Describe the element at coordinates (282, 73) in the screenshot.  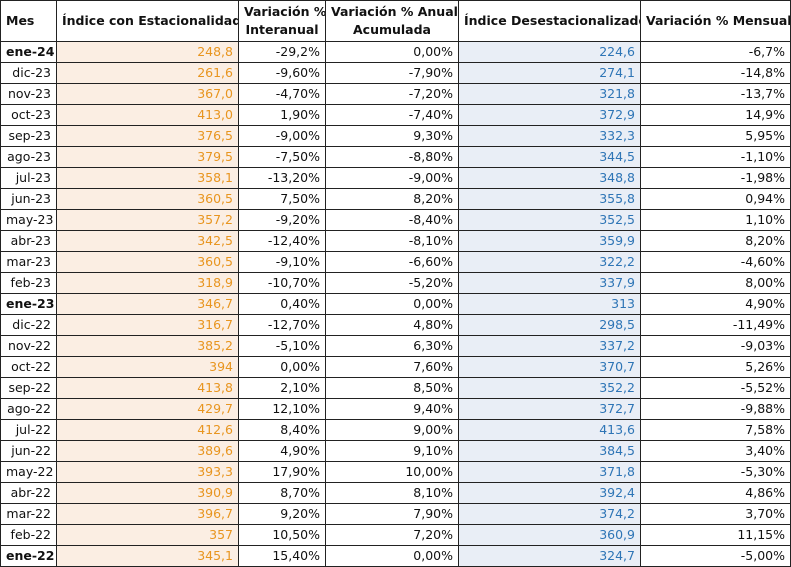
I see `cell-variacion-interanual: -9,60%` at that location.